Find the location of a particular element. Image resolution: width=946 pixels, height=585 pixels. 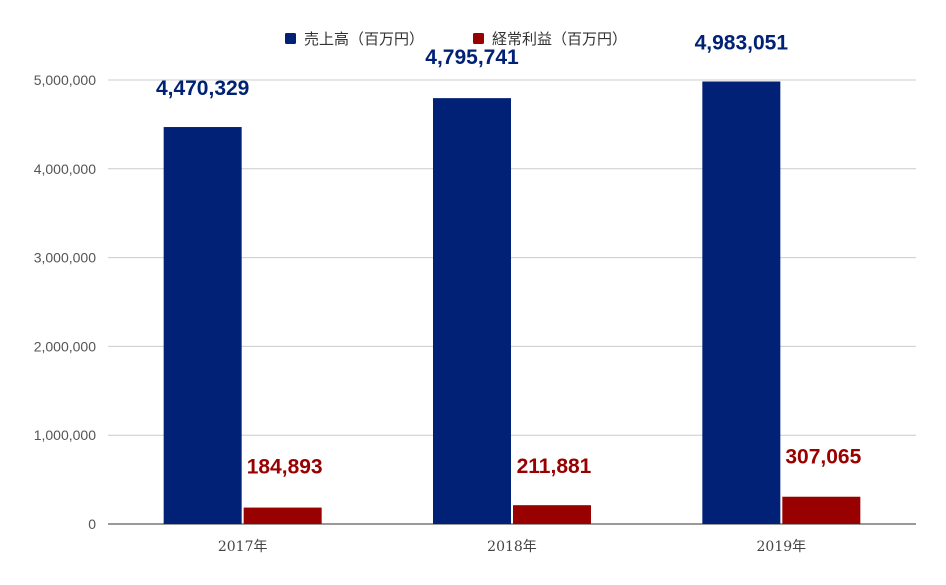

x-axis-ticks: 2017年 2018年 2019年 is located at coordinates (512, 547).